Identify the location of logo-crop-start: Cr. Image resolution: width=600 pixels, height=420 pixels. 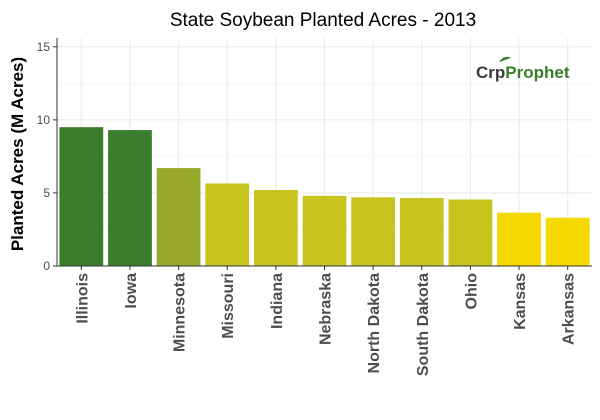
(485, 72).